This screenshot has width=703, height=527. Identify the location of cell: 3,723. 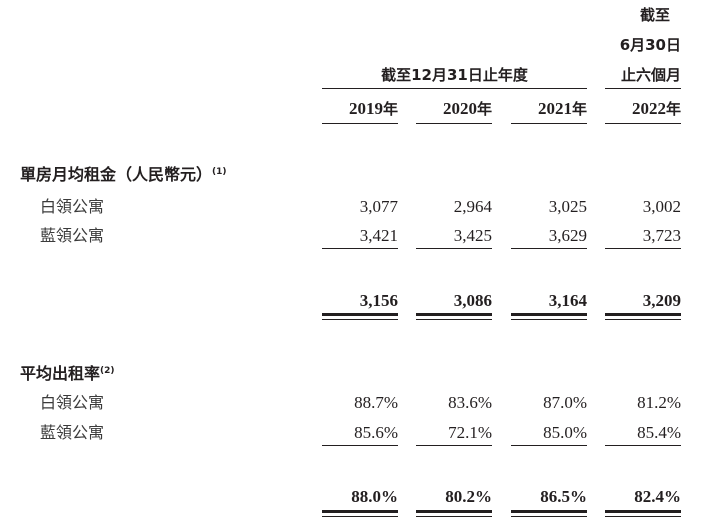
(661, 235).